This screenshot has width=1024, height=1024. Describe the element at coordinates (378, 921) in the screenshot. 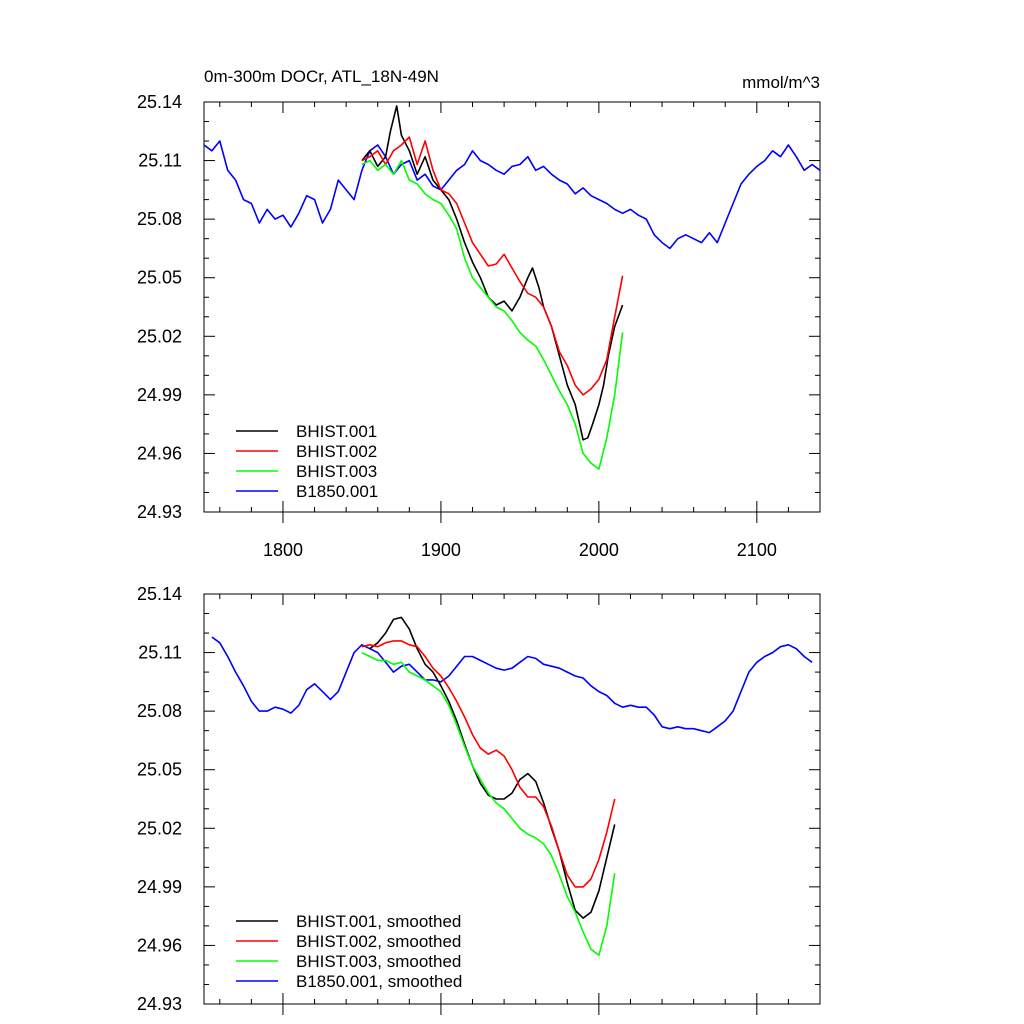

I see `legend-label: BHIST.001, smoothed` at that location.